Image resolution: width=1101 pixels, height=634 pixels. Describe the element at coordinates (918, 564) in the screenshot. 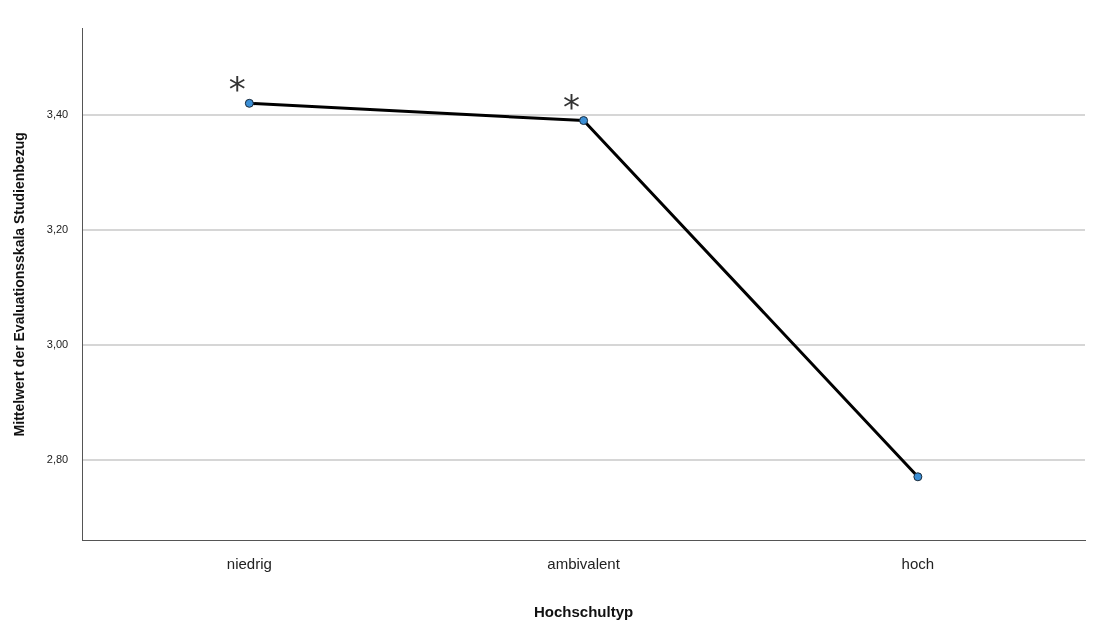

I see `x-tick-label: hoch` at that location.